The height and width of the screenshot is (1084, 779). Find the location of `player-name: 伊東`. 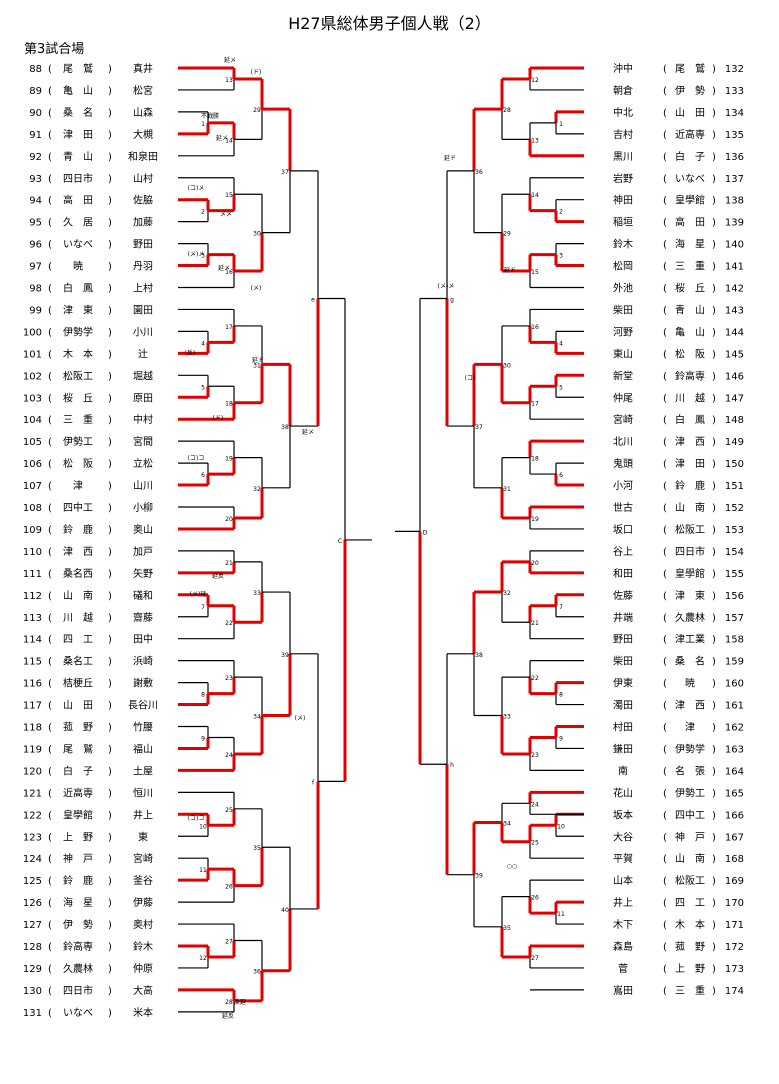

player-name: 伊東 is located at coordinates (623, 683).